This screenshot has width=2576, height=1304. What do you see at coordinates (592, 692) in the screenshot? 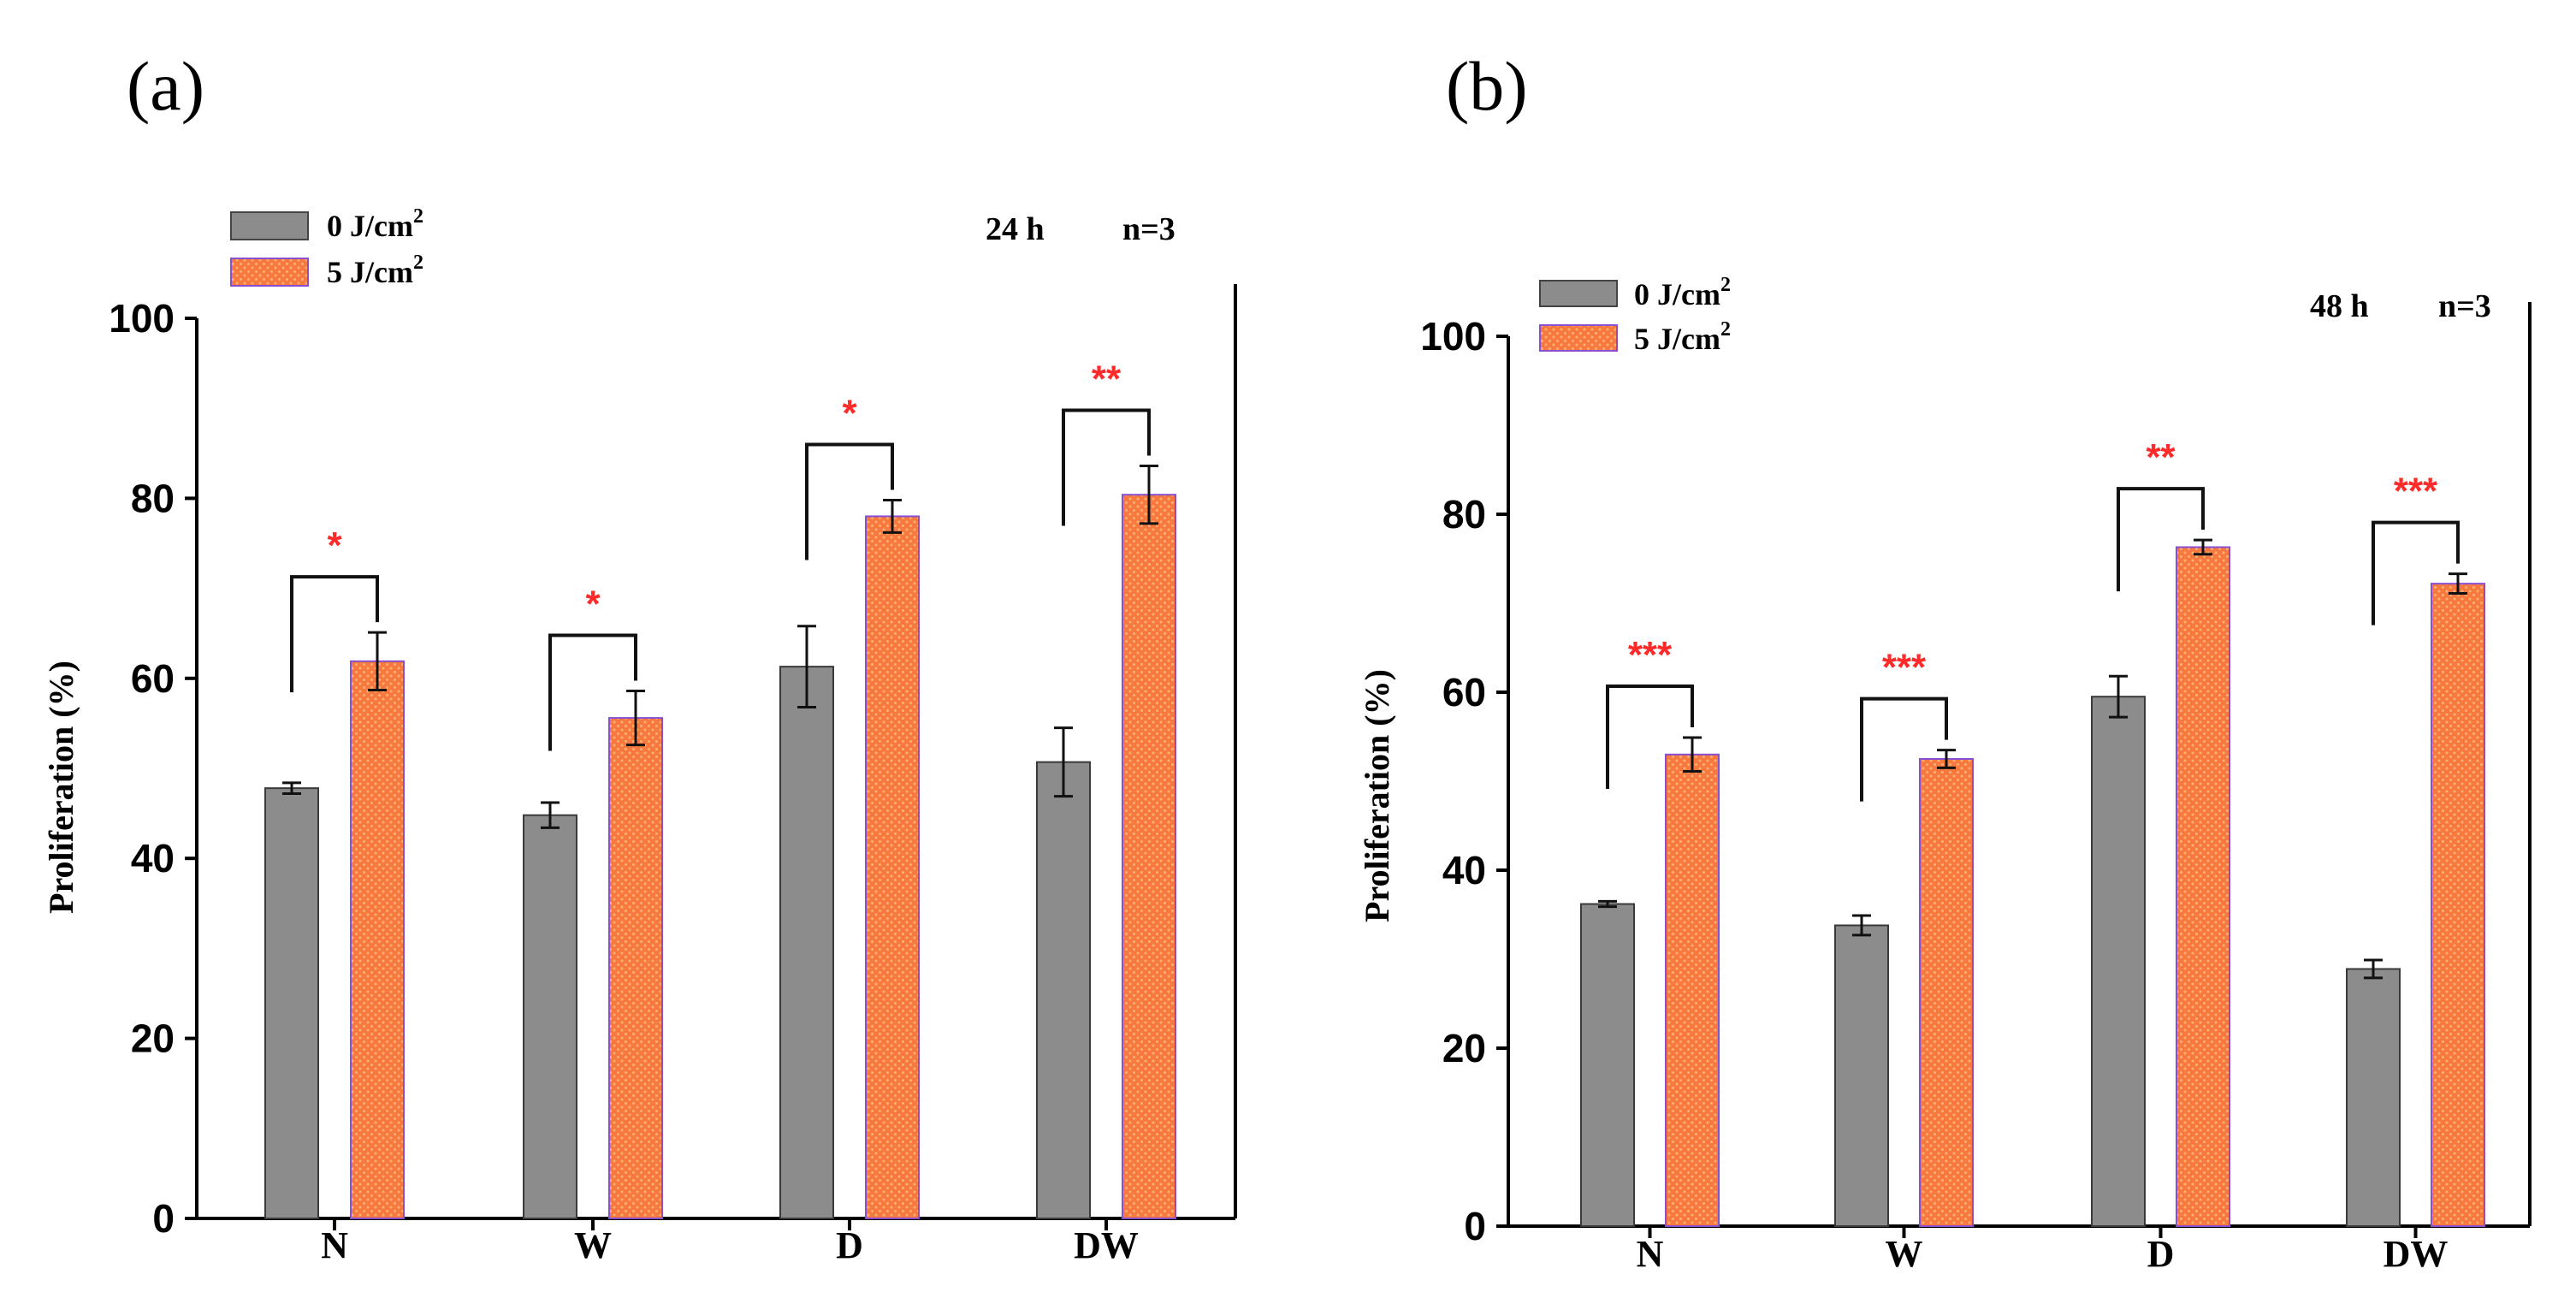
I see `significance-bracket-a-W` at bounding box center [592, 692].